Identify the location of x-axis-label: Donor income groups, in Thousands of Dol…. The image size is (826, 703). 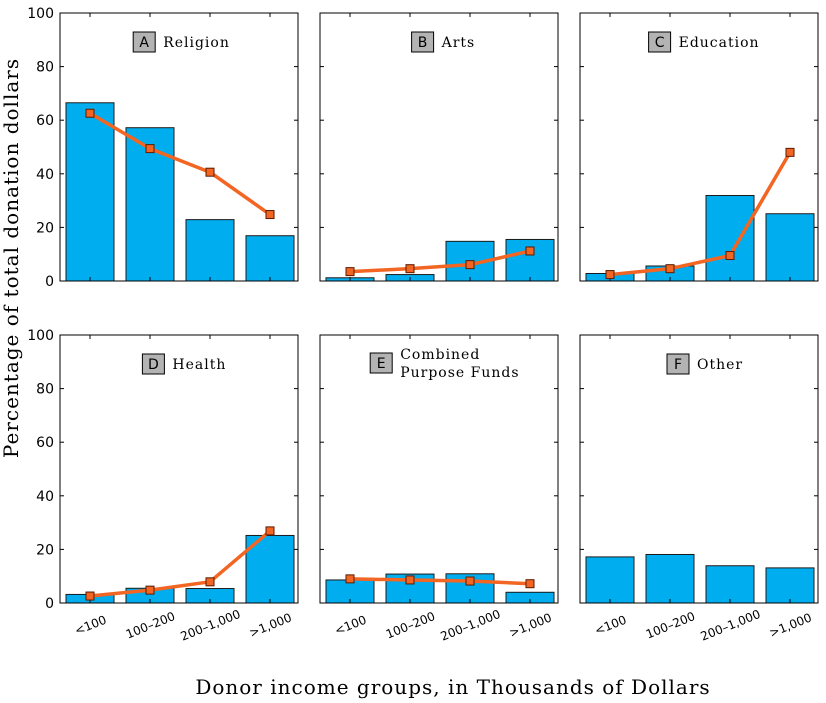
(452, 687).